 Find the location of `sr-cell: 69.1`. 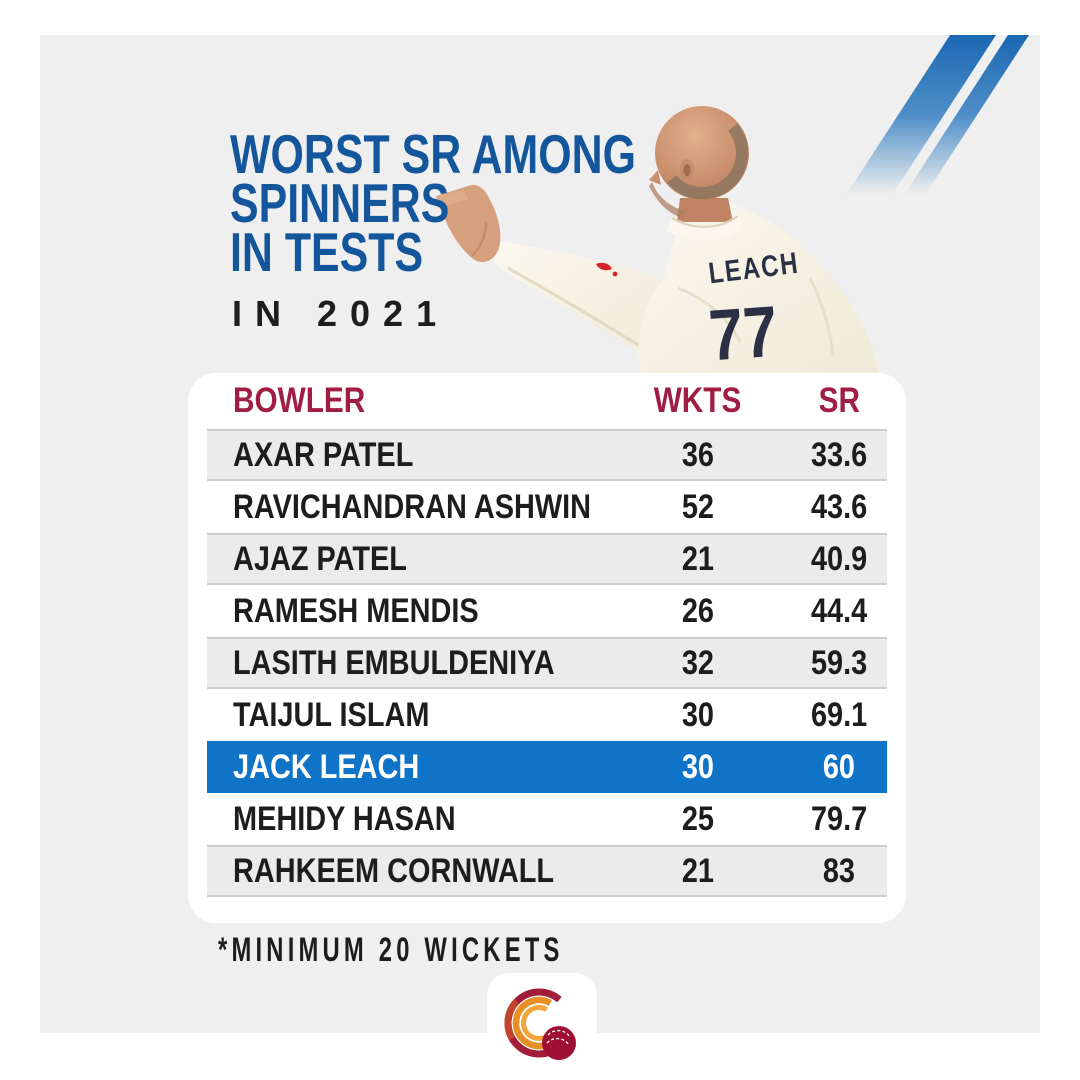

sr-cell: 69.1 is located at coordinates (839, 714).